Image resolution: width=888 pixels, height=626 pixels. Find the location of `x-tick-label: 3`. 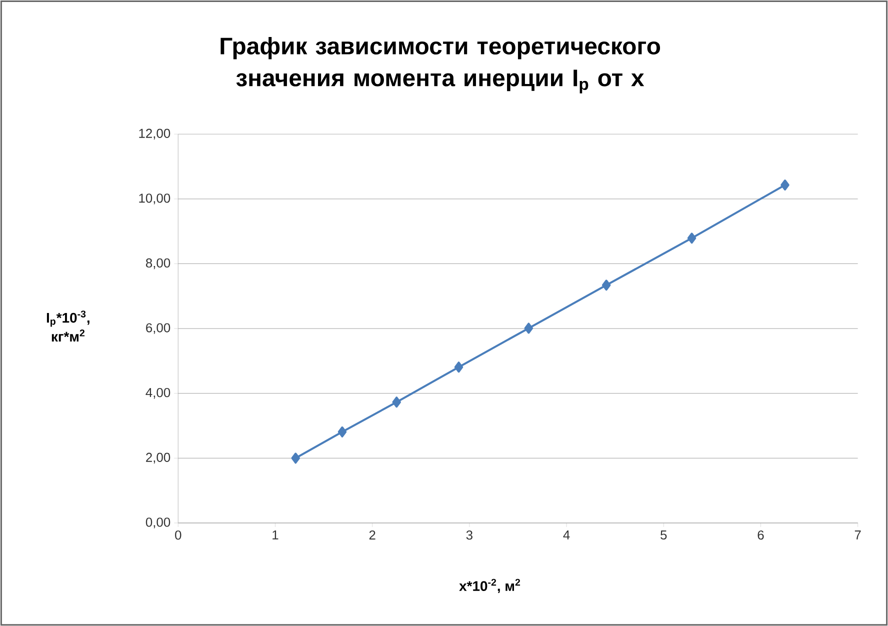

x-tick-label: 3 is located at coordinates (469, 535).